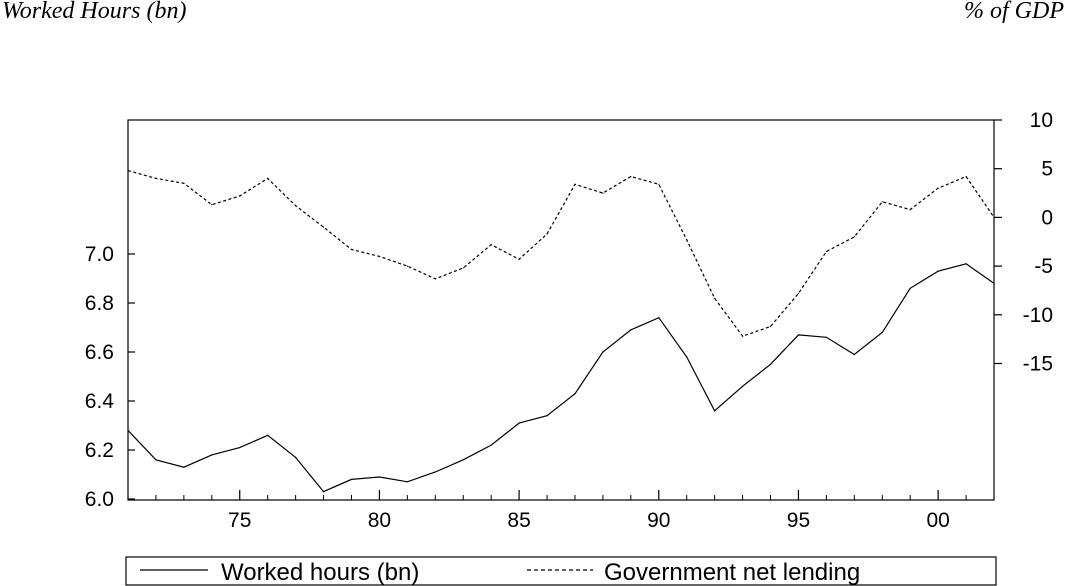 The image size is (1074, 586). What do you see at coordinates (937, 520) in the screenshot?
I see `x-tick-label: 00` at bounding box center [937, 520].